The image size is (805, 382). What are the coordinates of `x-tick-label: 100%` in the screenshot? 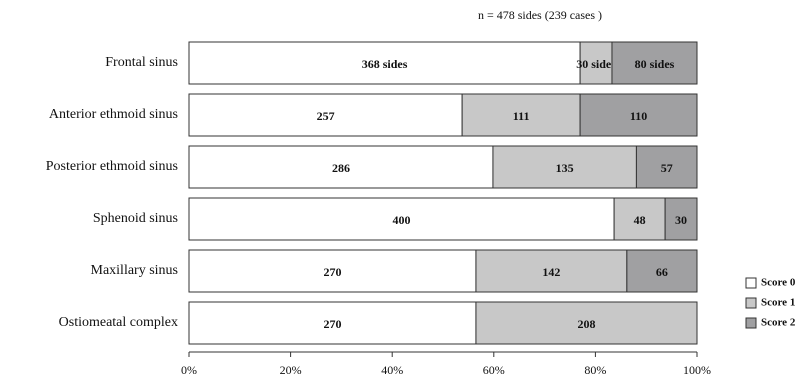 It's located at (697, 370).